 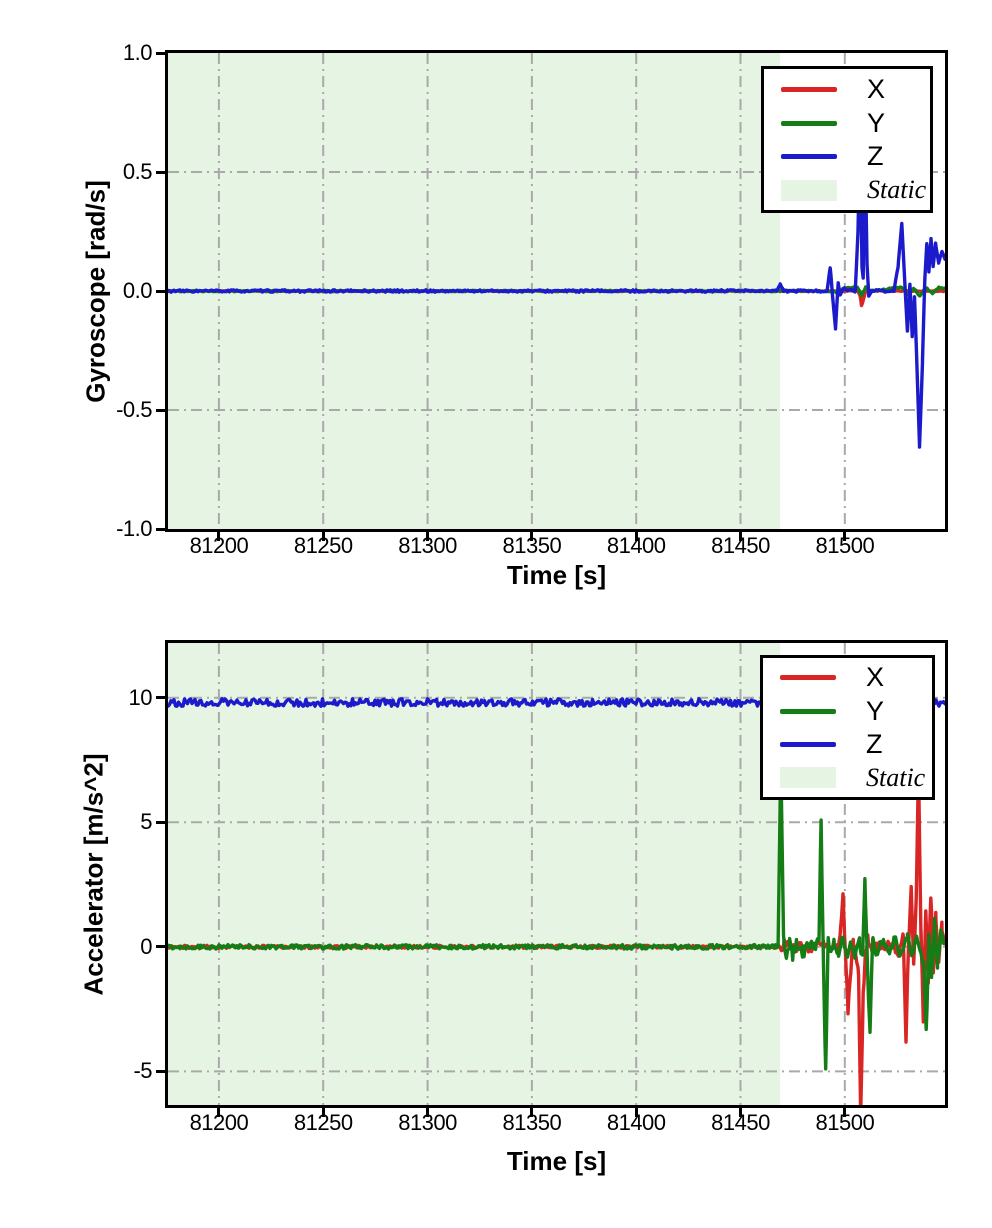 What do you see at coordinates (140, 697) in the screenshot?
I see `y-tick-label: 10` at bounding box center [140, 697].